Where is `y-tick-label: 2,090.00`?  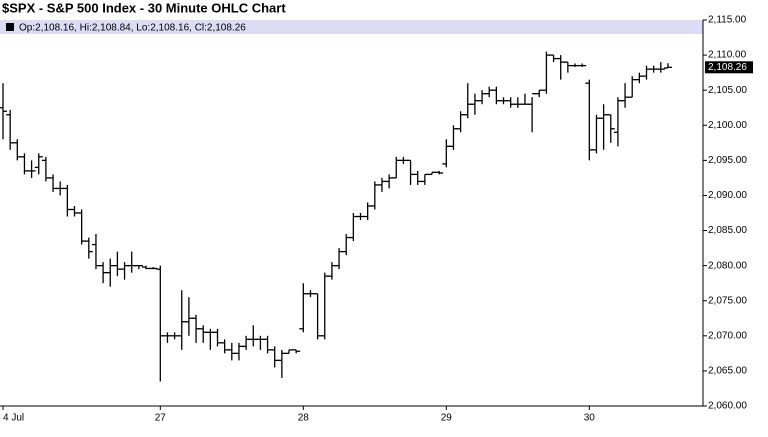
y-tick-label: 2,090.00 is located at coordinates (727, 195).